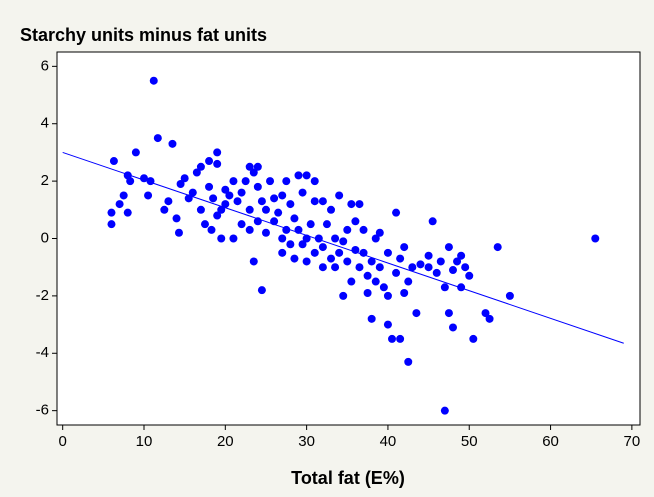  I want to click on y-tick-label: -6, so click(42, 410).